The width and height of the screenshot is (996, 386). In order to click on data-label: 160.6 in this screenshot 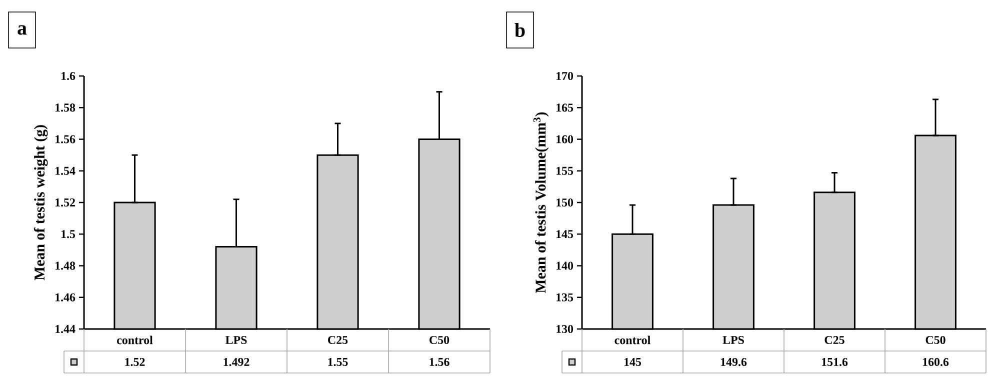, I will do `click(936, 362)`.